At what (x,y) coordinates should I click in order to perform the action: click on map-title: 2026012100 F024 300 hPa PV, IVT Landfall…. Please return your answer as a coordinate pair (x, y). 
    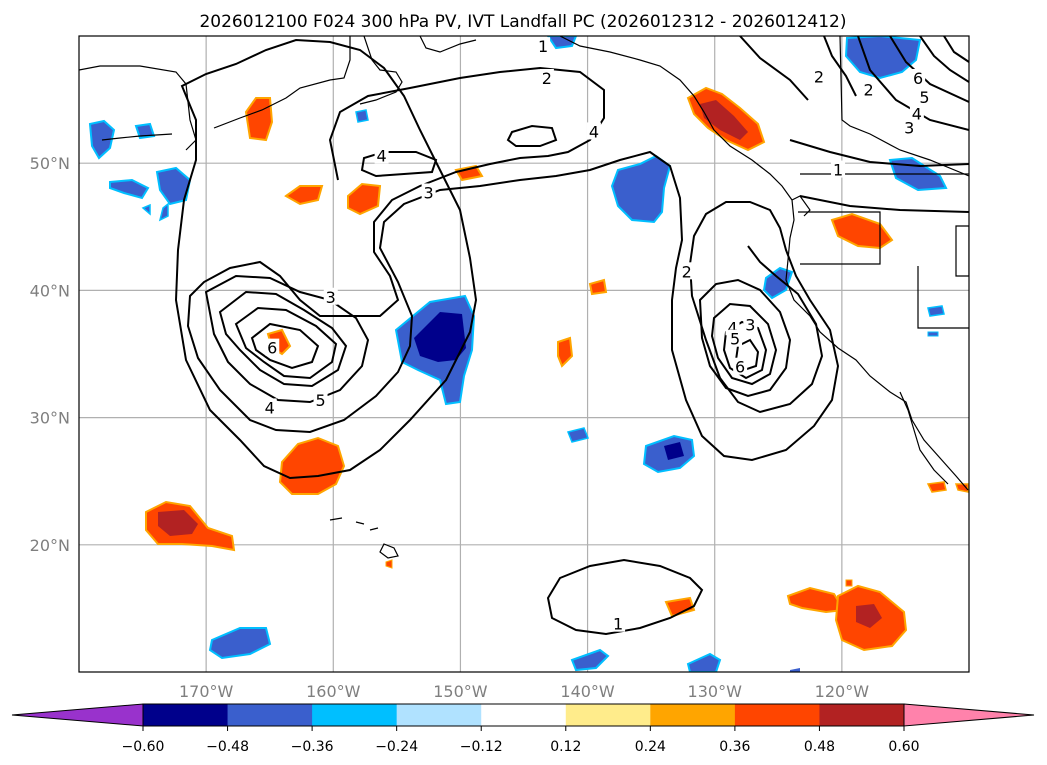
    Looking at the image, I should click on (522, 22).